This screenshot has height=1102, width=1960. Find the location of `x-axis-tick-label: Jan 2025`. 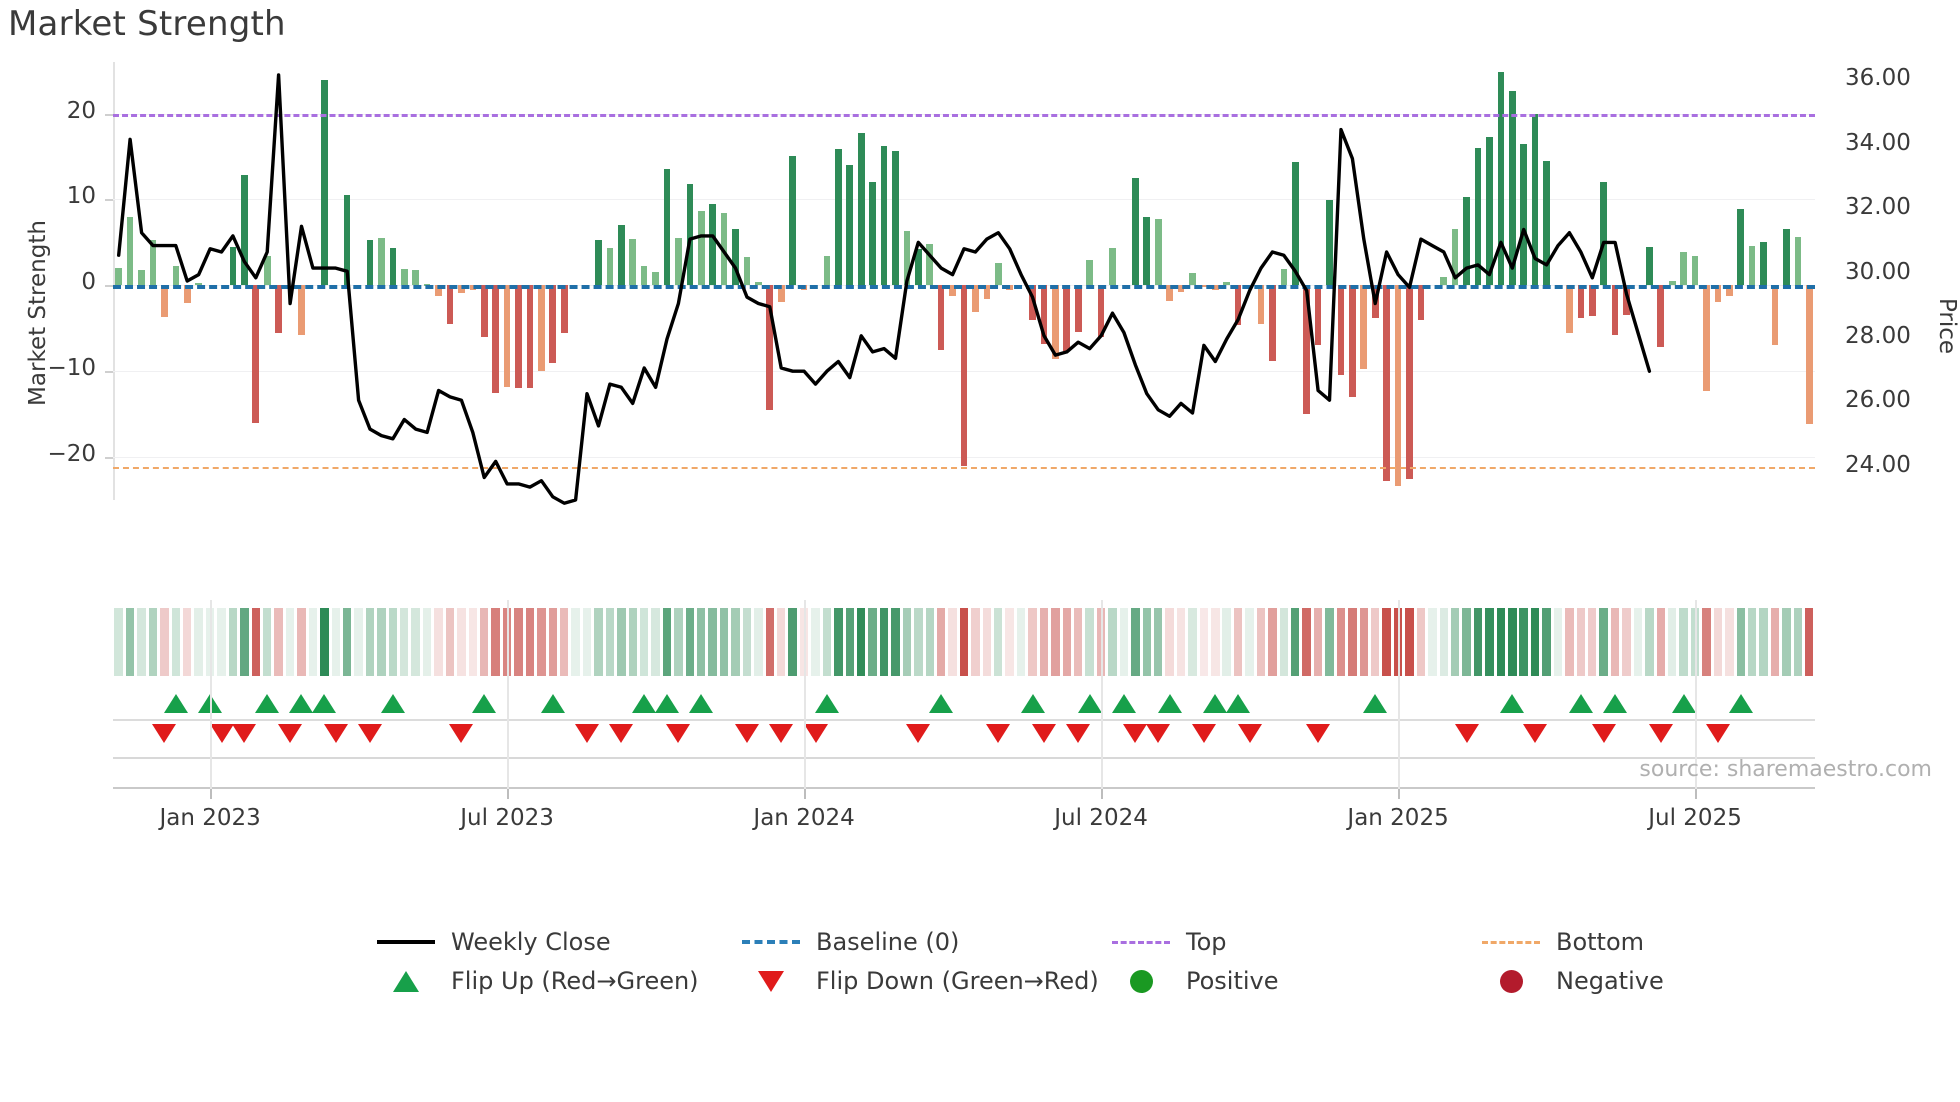

x-axis-tick-label: Jan 2025 is located at coordinates (1398, 818).